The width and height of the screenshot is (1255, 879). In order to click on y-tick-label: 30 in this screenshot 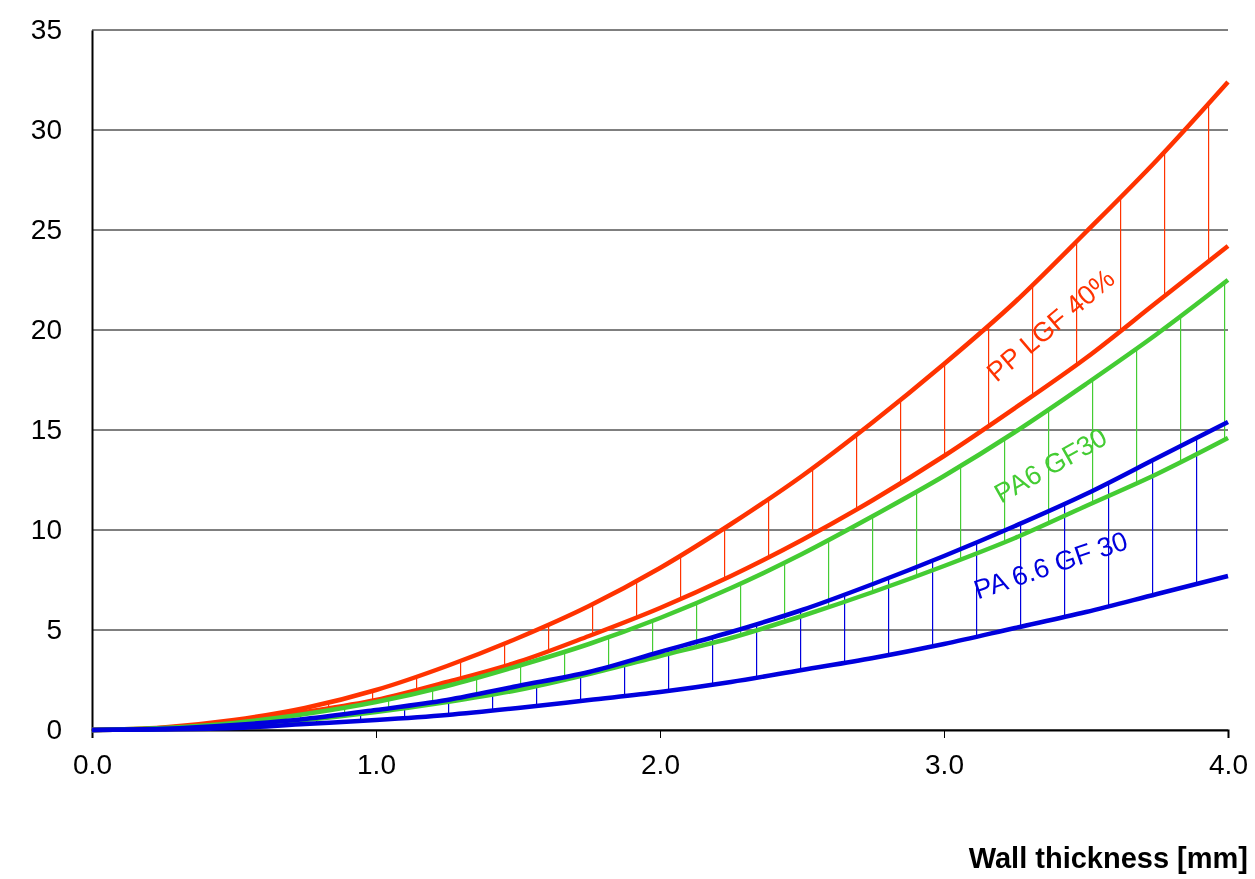, I will do `click(46, 130)`.